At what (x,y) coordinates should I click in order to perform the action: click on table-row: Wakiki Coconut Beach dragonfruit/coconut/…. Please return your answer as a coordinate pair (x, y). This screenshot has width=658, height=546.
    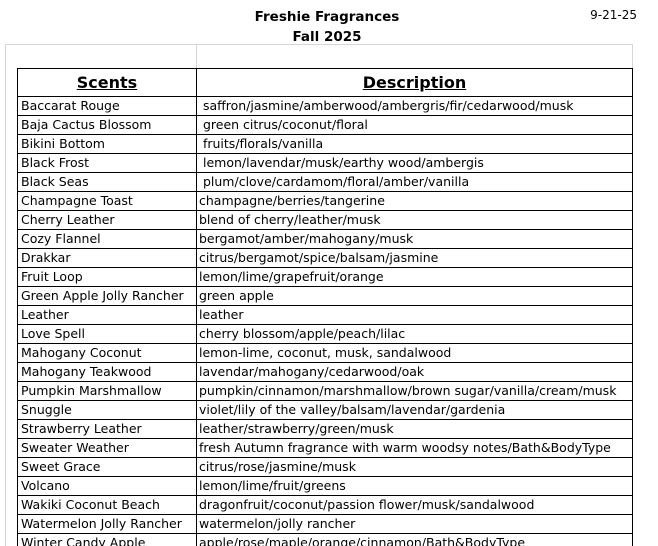
    Looking at the image, I should click on (325, 505).